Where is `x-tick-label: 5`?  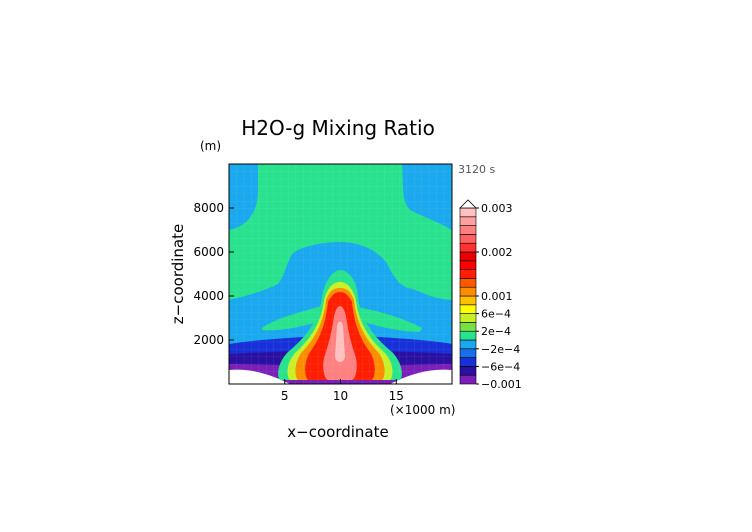
x-tick-label: 5 is located at coordinates (285, 396).